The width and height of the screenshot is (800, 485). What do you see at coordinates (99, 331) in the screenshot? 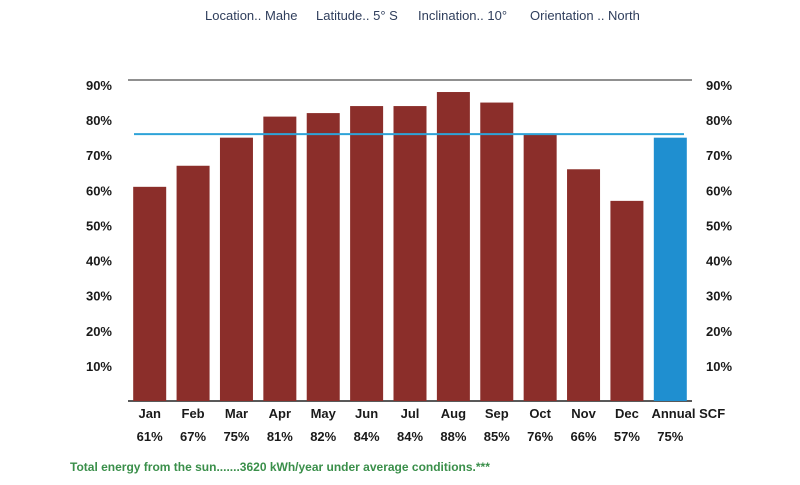
I see `y-tick-label-left: 20%` at bounding box center [99, 331].